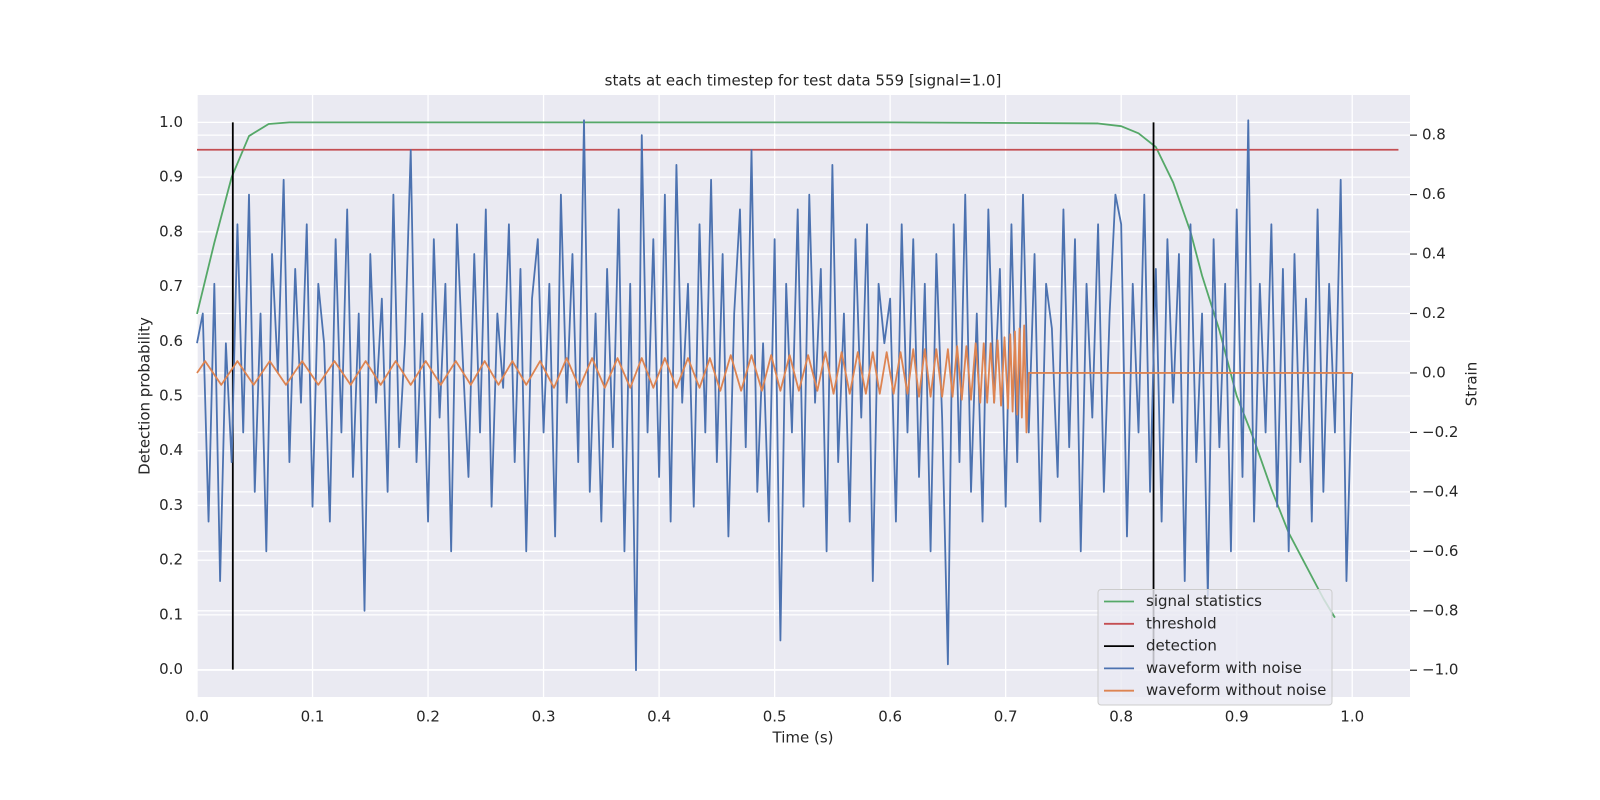  I want to click on y-axis-label: Detection probability, so click(145, 396).